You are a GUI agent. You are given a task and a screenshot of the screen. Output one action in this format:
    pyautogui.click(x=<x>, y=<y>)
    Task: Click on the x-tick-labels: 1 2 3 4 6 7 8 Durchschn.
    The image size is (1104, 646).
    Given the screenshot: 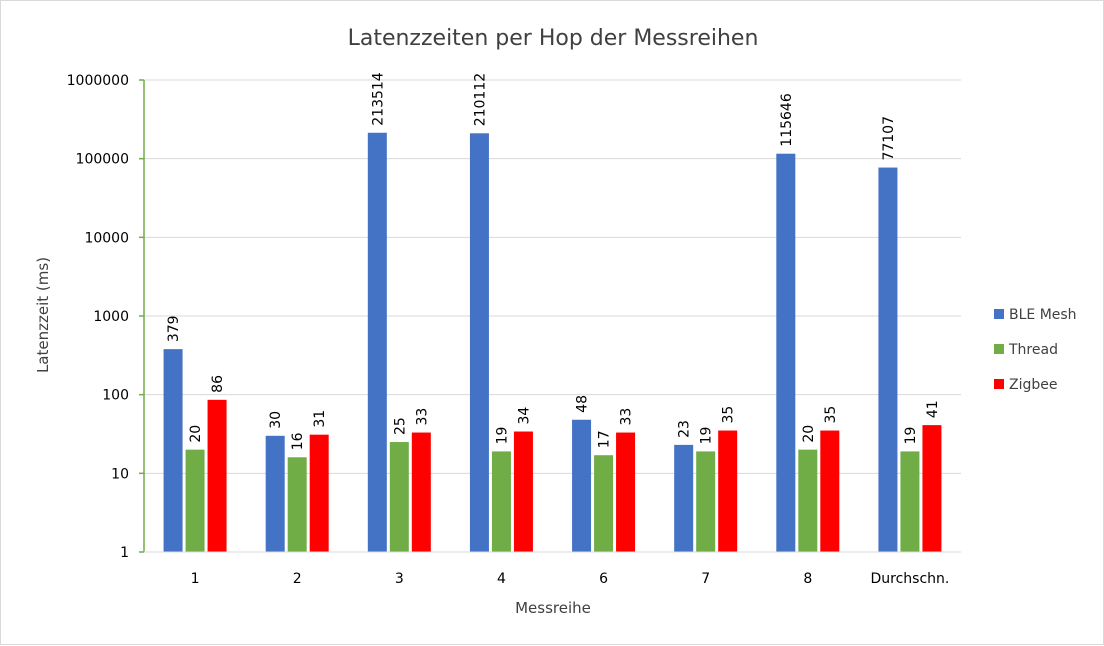 What is the action you would take?
    pyautogui.click(x=570, y=579)
    